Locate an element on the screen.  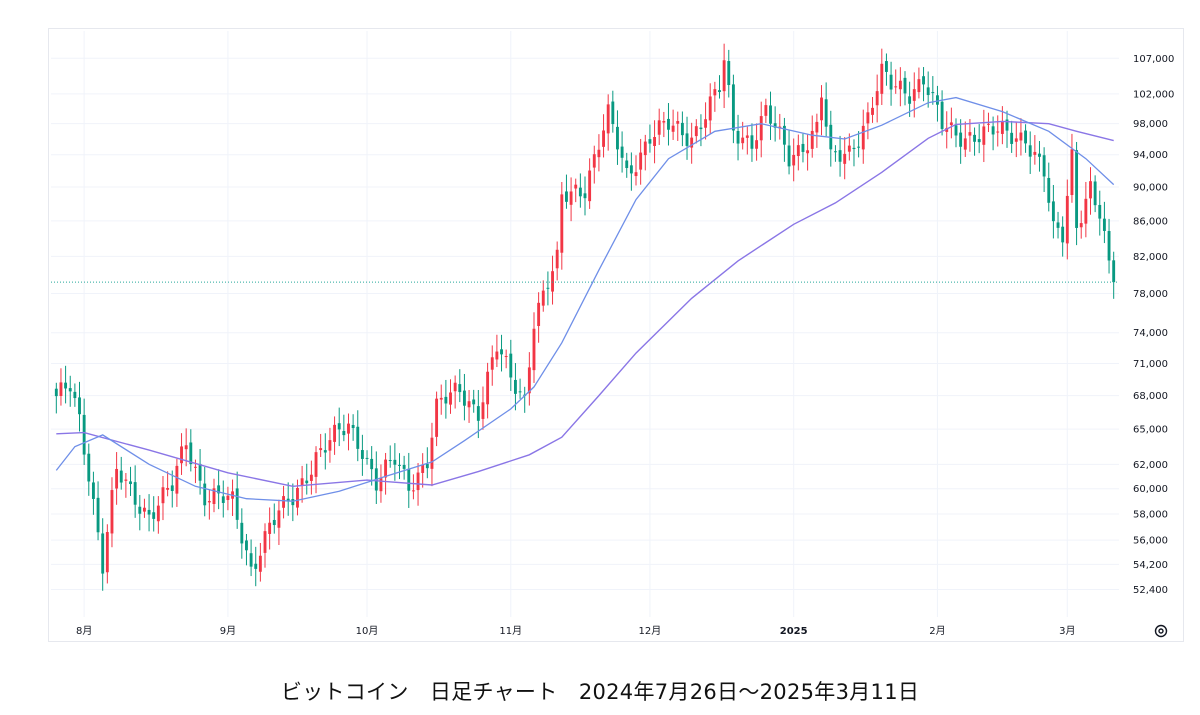
chart-caption: ビットコイン 日足チャート 2024年7月26日～2025年3月11日 is located at coordinates (600, 692).